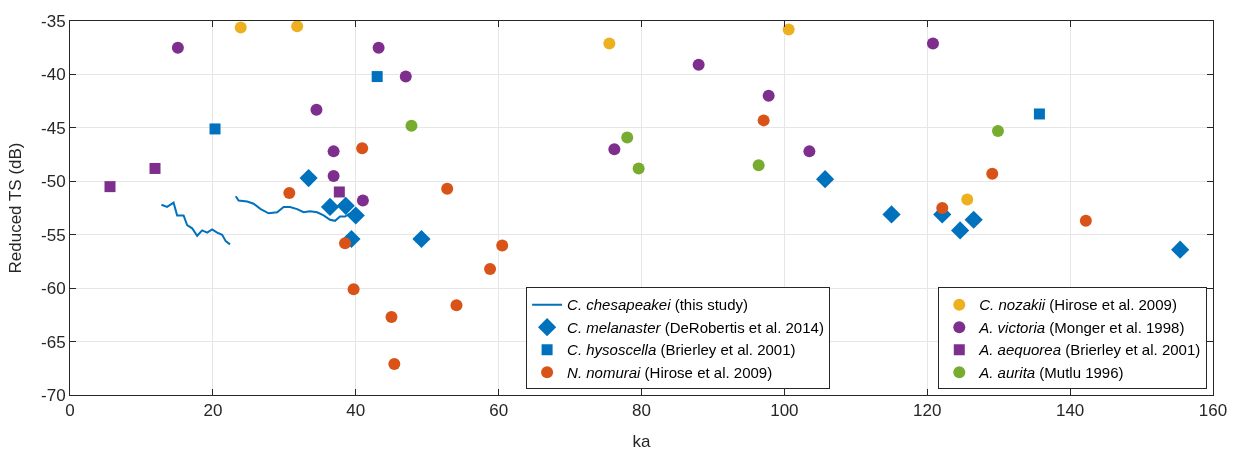 Image resolution: width=1239 pixels, height=459 pixels. What do you see at coordinates (356, 411) in the screenshot?
I see `x-tick-label: 40` at bounding box center [356, 411].